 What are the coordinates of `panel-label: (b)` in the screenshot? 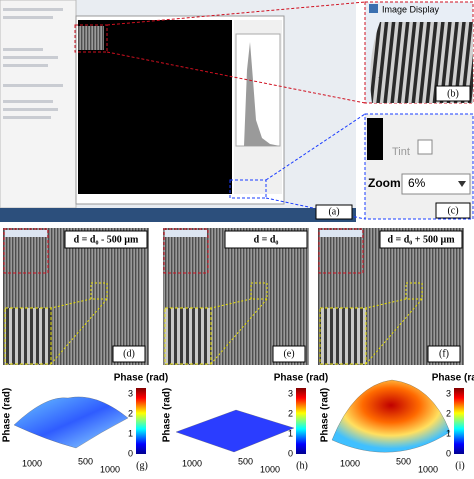 It's located at (453, 93).